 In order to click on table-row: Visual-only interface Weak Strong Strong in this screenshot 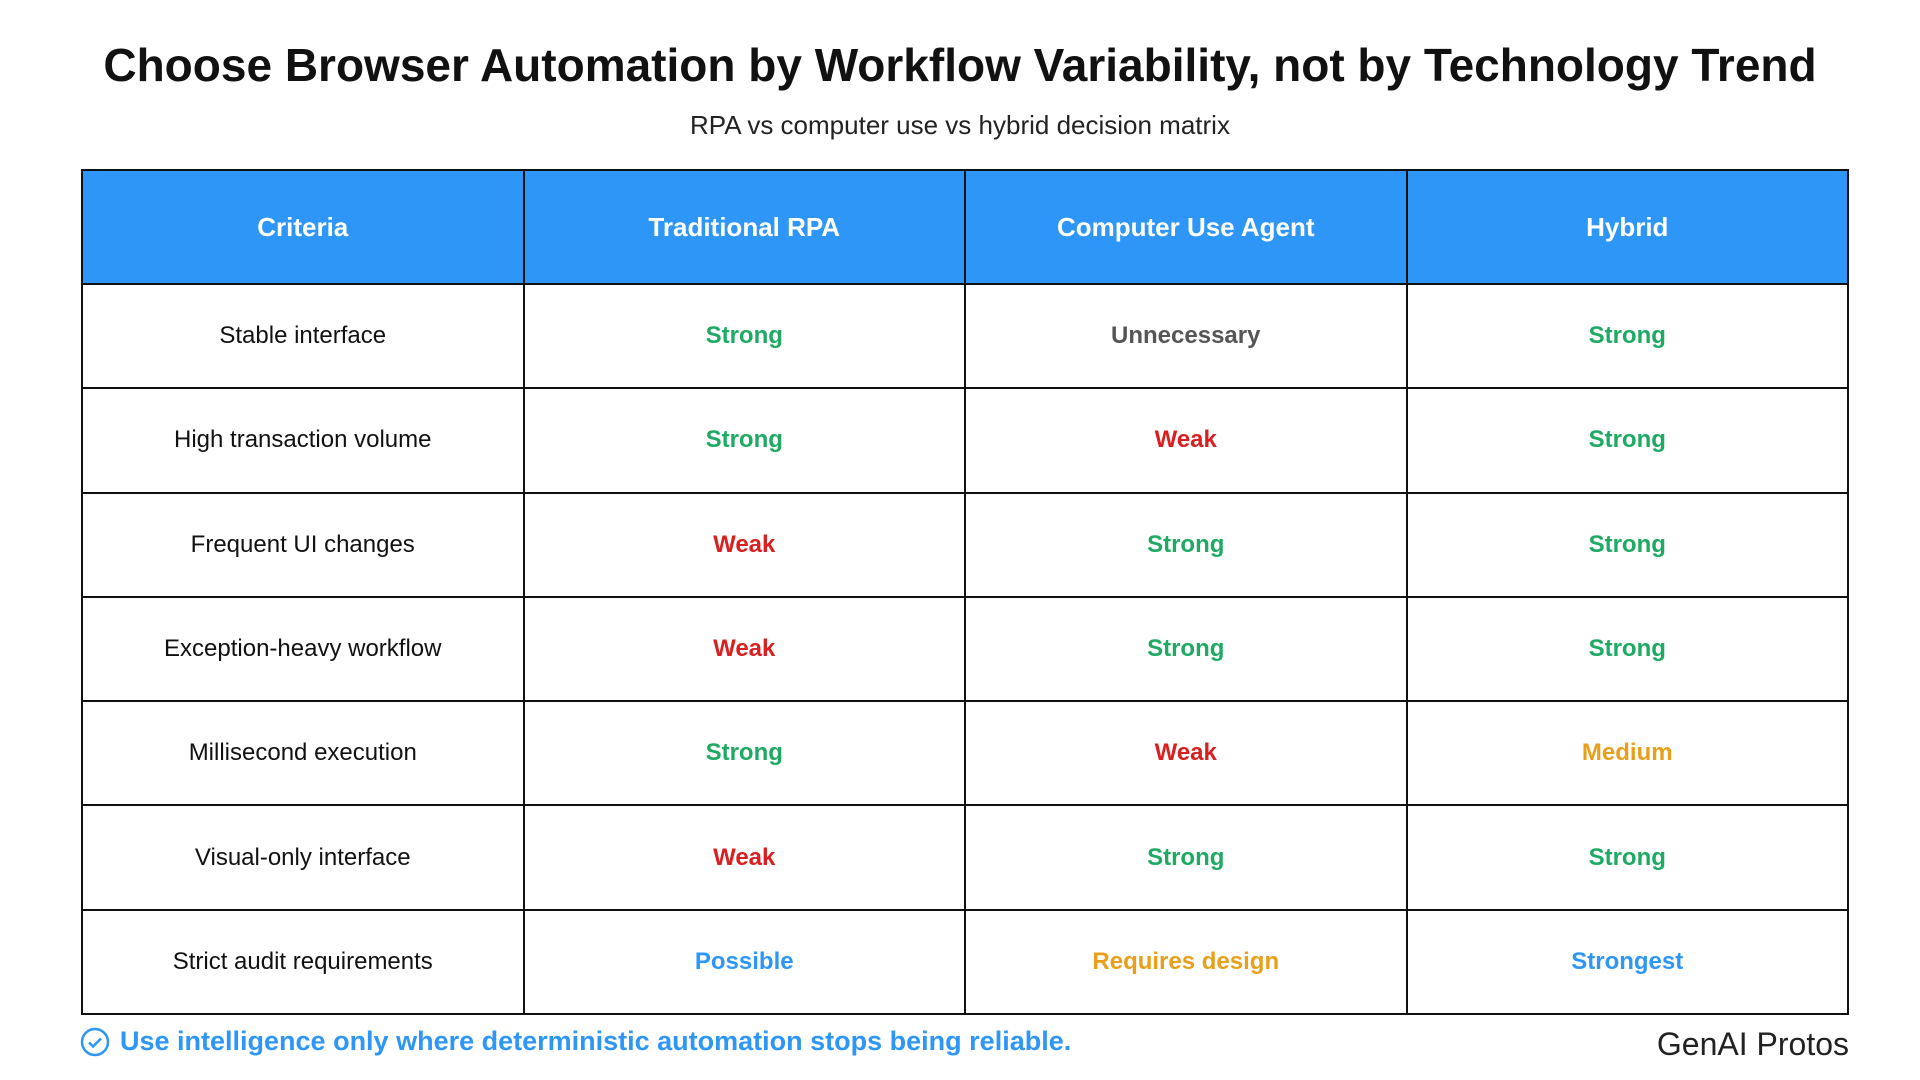, I will do `click(965, 857)`.